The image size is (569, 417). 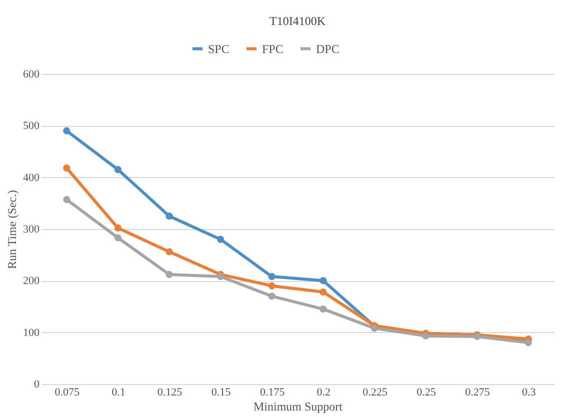 I want to click on x-tick-label: 0.3, so click(x=529, y=392).